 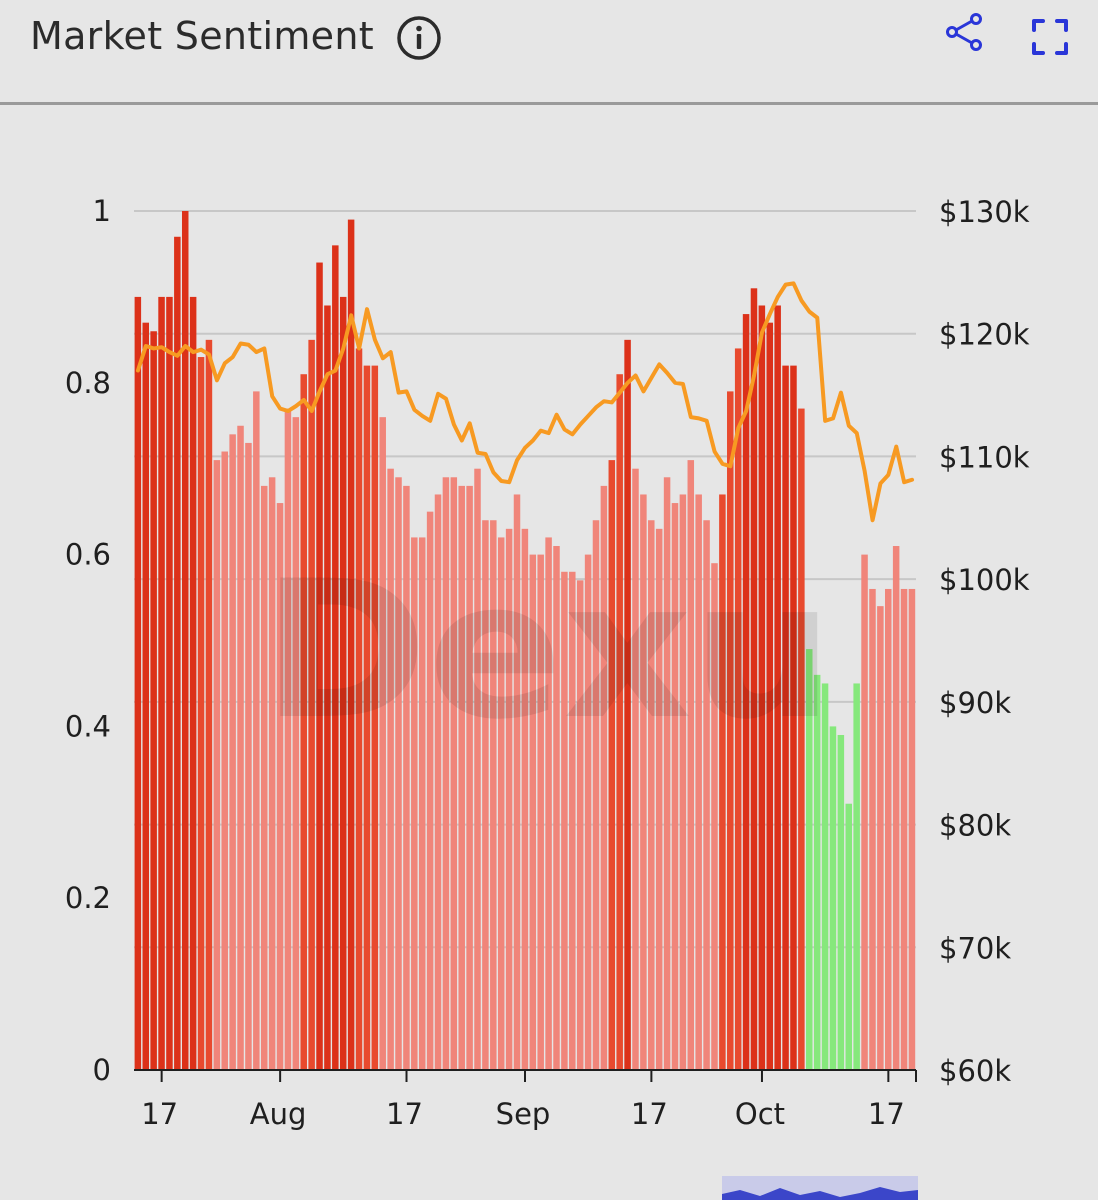 I want to click on x-axis-tick-label: Oct, so click(x=760, y=1114).